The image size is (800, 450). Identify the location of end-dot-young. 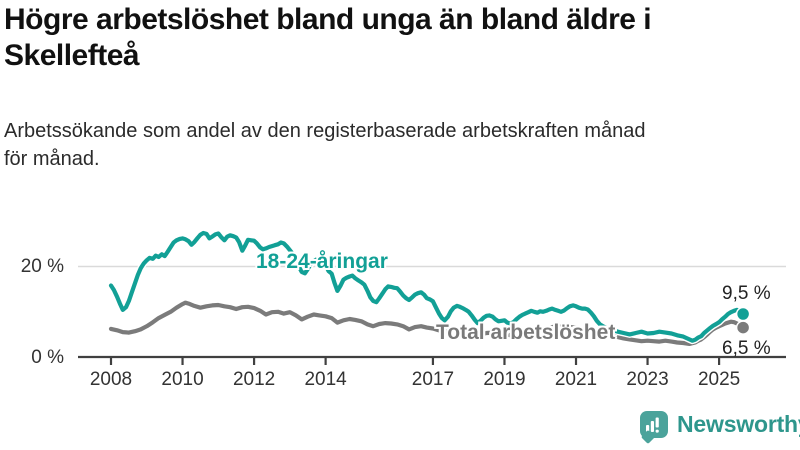
(743, 314).